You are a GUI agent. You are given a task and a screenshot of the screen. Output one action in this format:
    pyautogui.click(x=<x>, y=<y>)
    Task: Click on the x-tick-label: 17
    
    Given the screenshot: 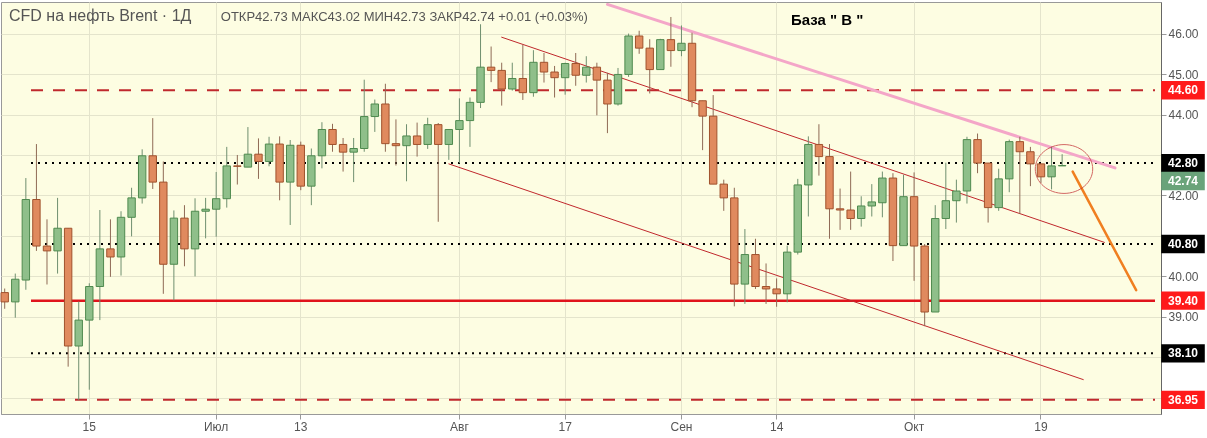 What is the action you would take?
    pyautogui.click(x=565, y=426)
    